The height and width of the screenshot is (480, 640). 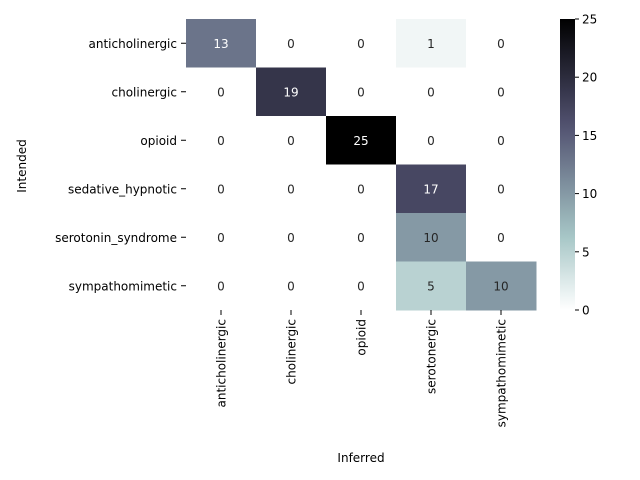 What do you see at coordinates (292, 351) in the screenshot?
I see `x-tick-label: cholinergic` at bounding box center [292, 351].